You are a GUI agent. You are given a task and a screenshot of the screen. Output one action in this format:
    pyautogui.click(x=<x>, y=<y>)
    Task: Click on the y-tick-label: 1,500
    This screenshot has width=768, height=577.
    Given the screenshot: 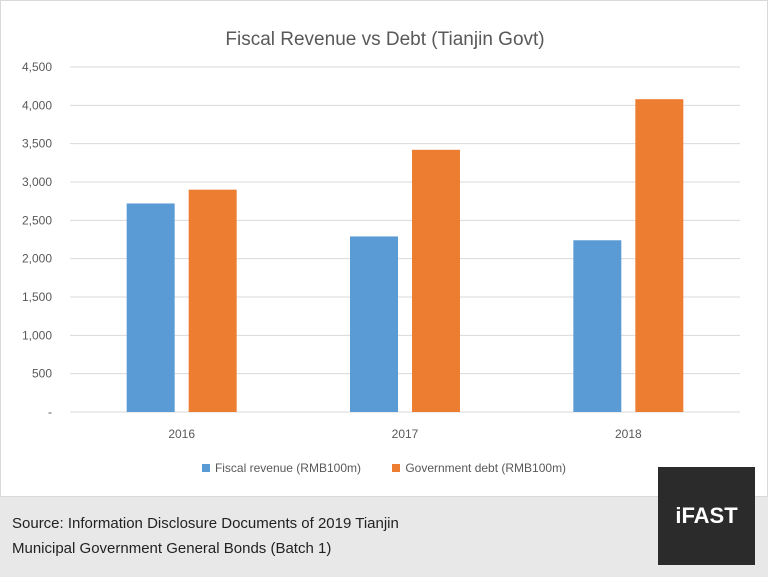 What is the action you would take?
    pyautogui.click(x=37, y=297)
    